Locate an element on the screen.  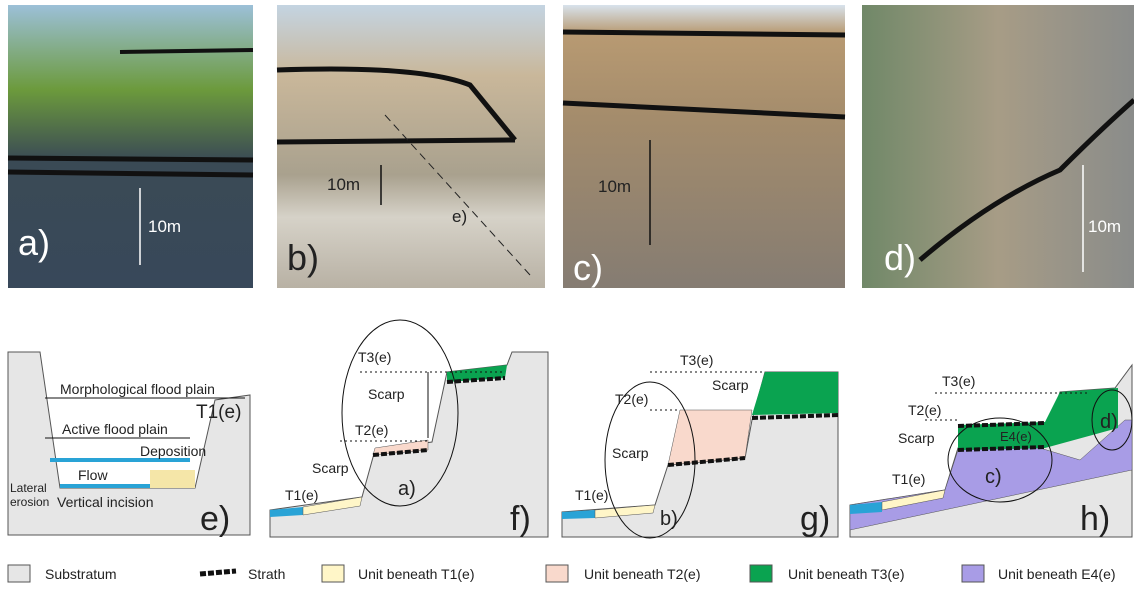
panel-label: f) is located at coordinates (520, 519).